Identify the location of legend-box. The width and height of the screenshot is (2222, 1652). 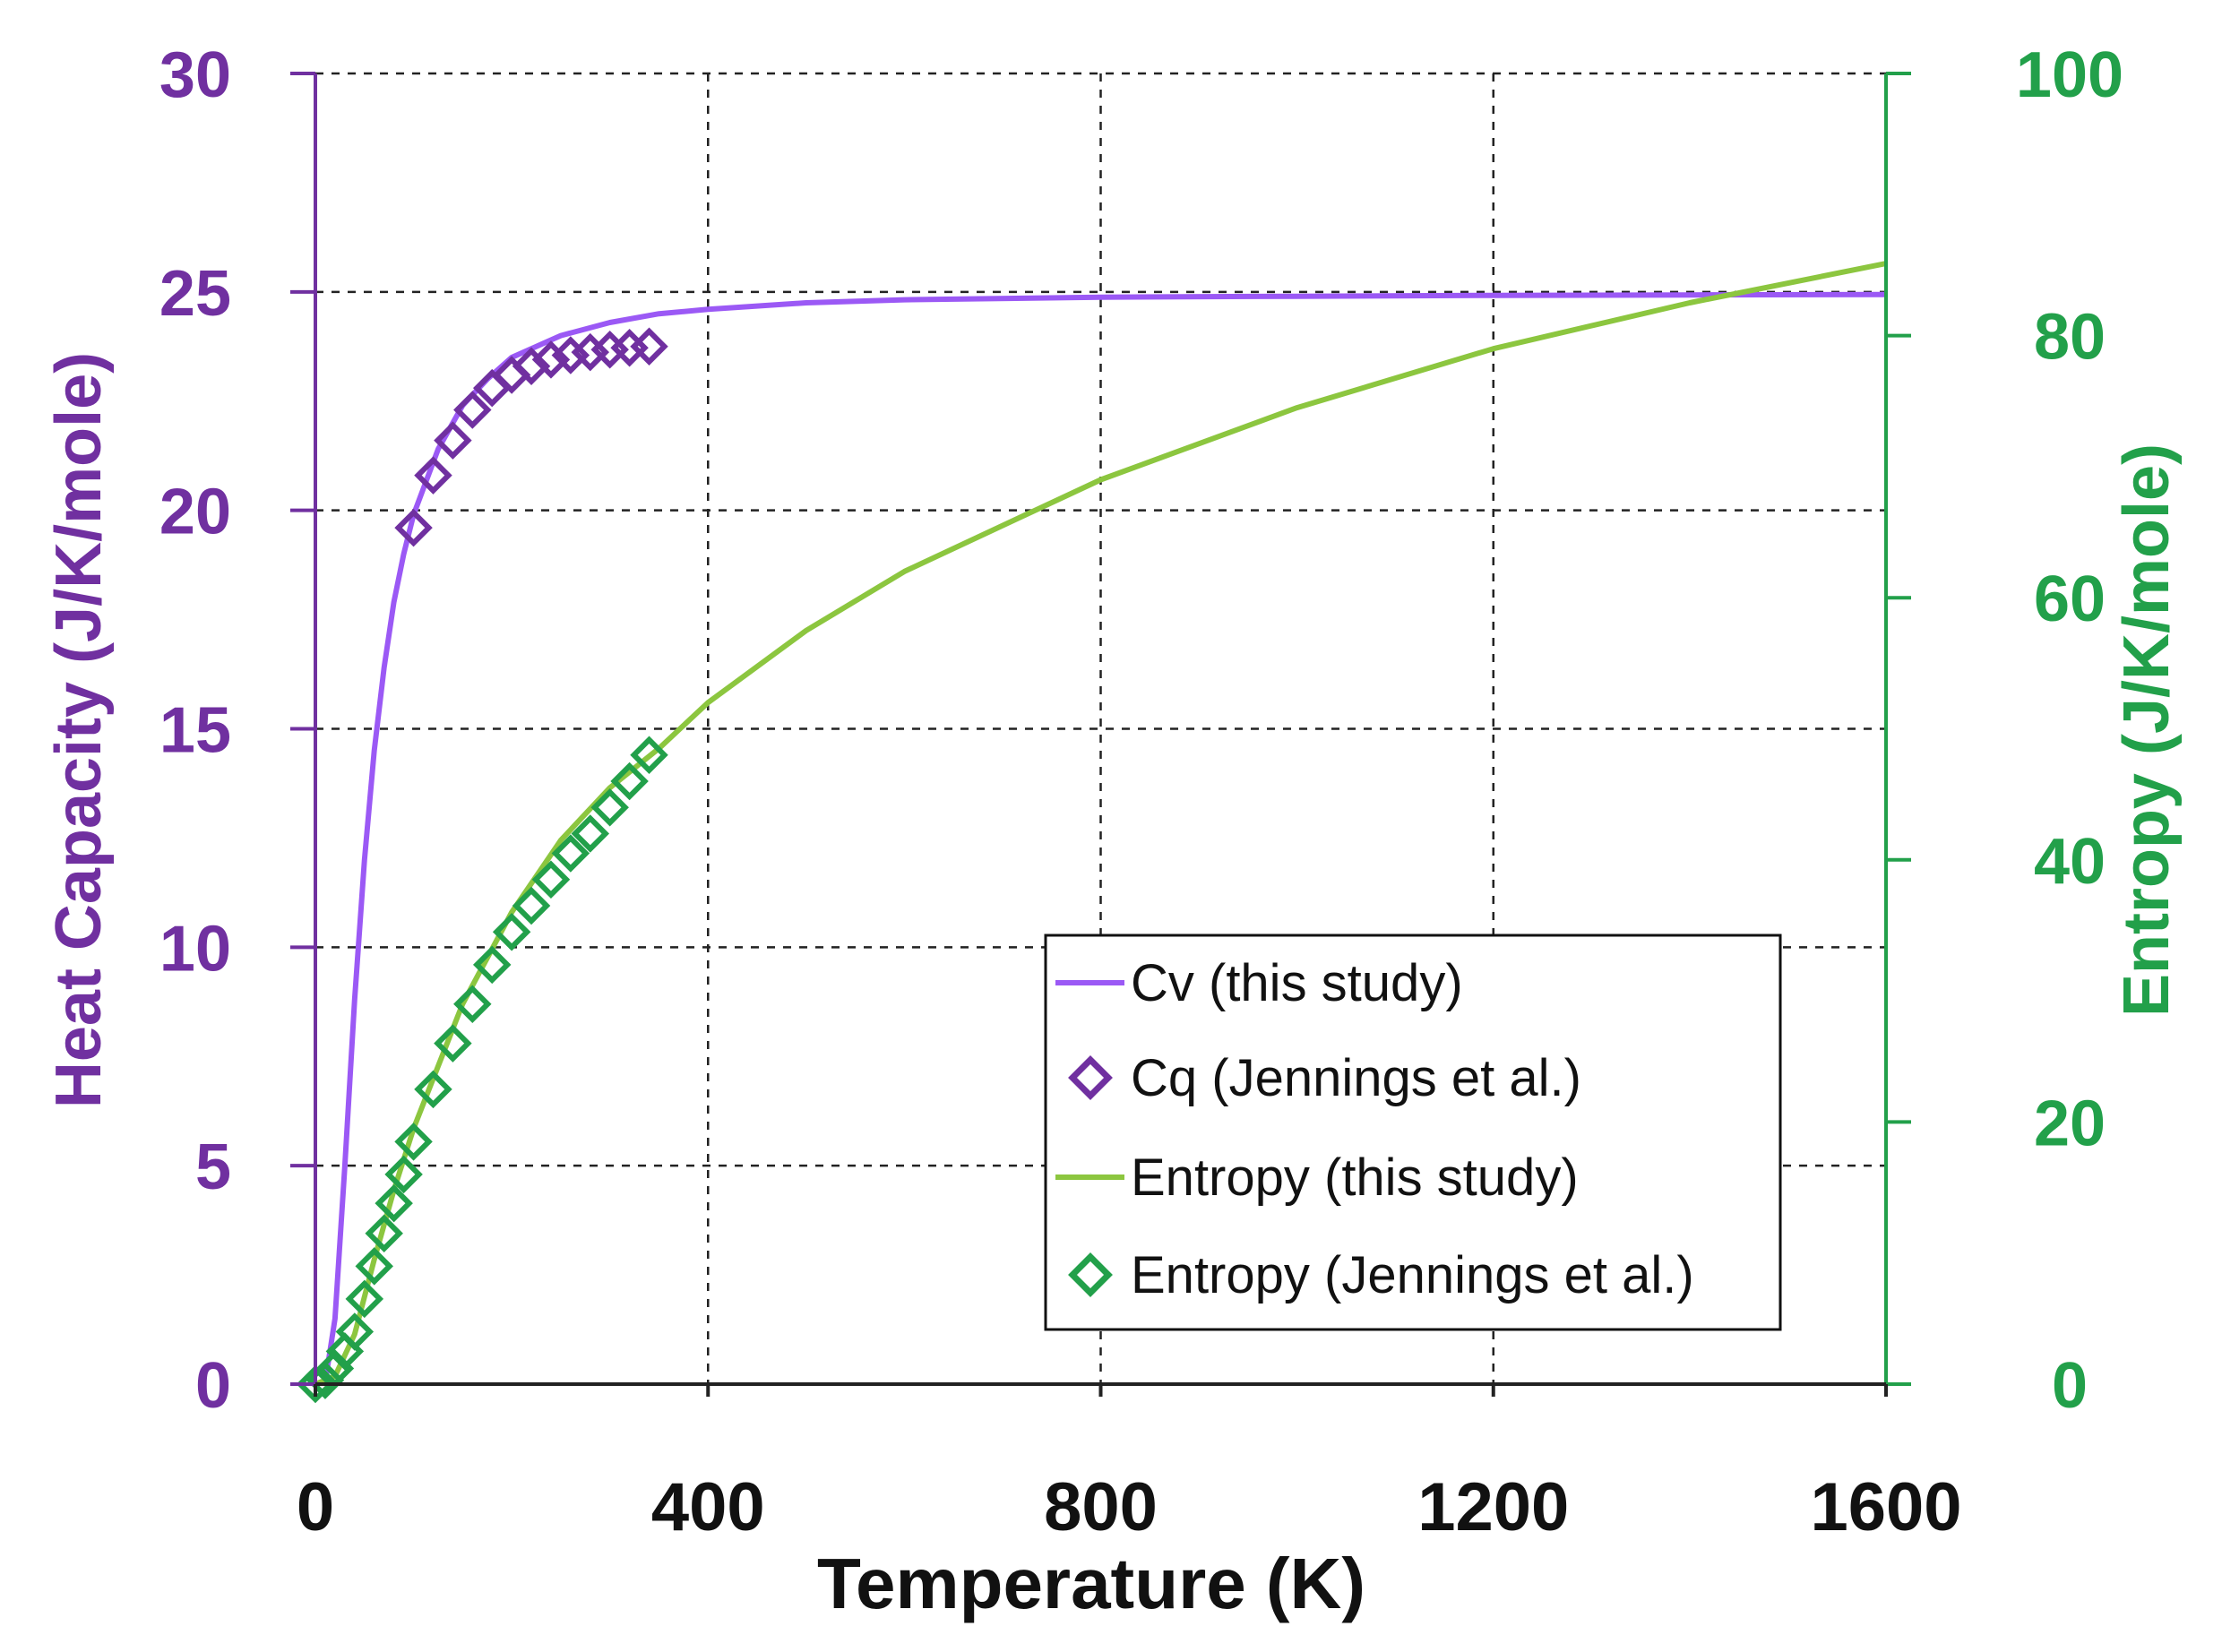
(1413, 1133).